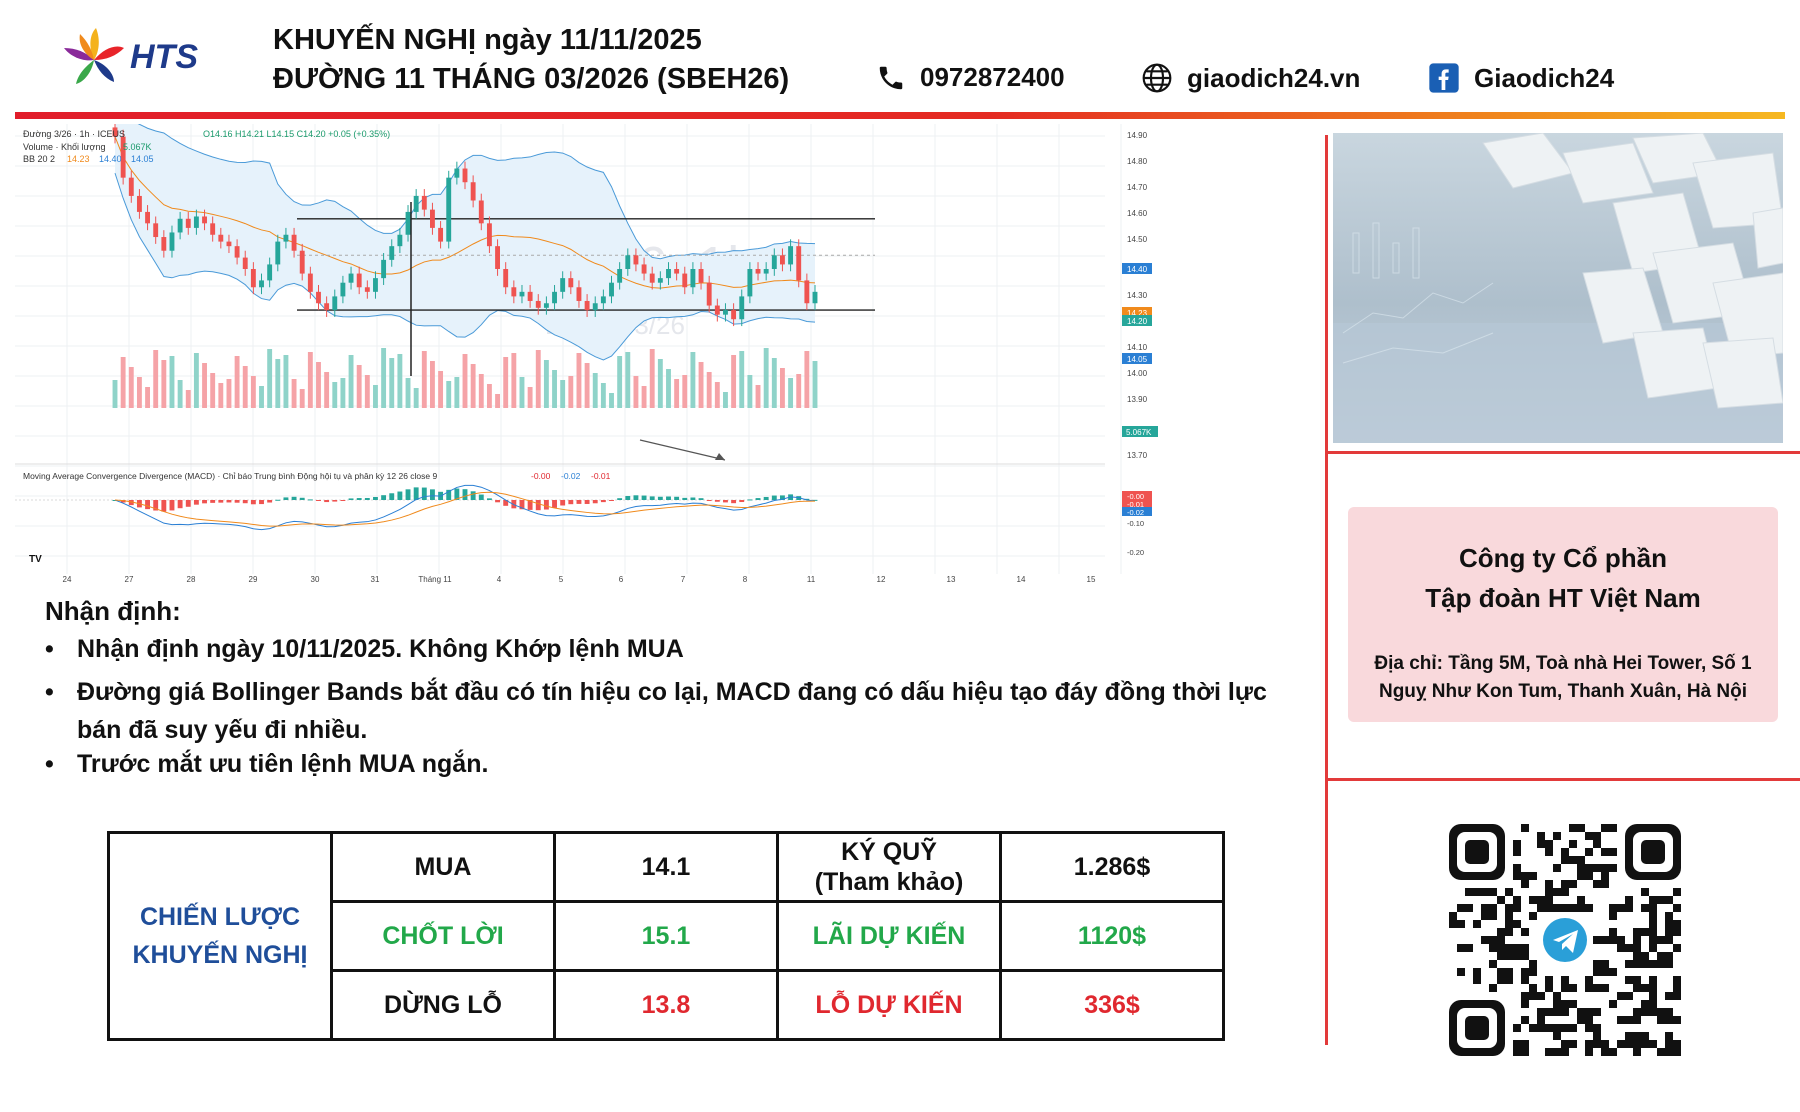  I want to click on phone-contact: 0972872400, so click(970, 77).